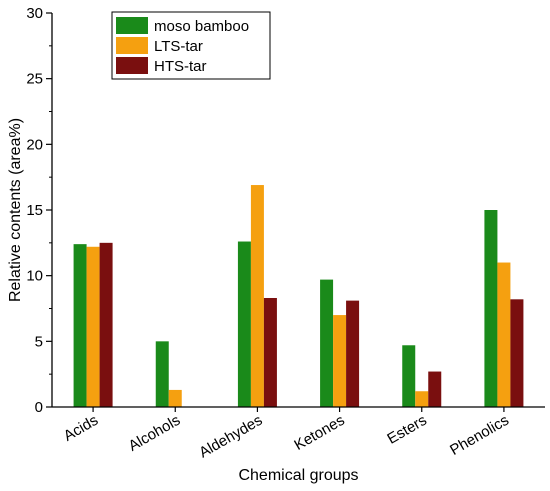 This screenshot has height=491, width=550. What do you see at coordinates (81, 428) in the screenshot?
I see `x-tick-label: Acids` at bounding box center [81, 428].